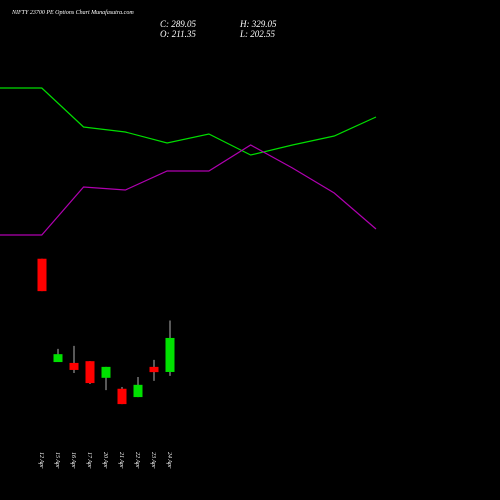 Image resolution: width=500 pixels, height=500 pixels. Describe the element at coordinates (169, 460) in the screenshot. I see `x-tick-label: 24 Apr` at that location.